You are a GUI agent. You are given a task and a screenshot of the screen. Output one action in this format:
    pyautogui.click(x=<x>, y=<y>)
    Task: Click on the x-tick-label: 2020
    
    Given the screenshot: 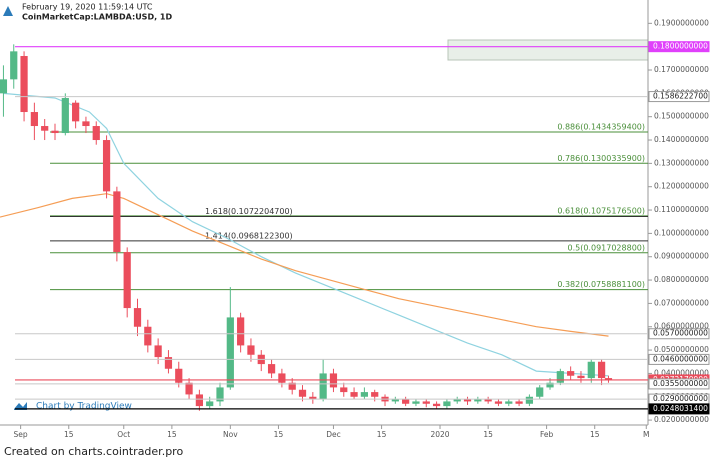 What is the action you would take?
    pyautogui.click(x=439, y=434)
    